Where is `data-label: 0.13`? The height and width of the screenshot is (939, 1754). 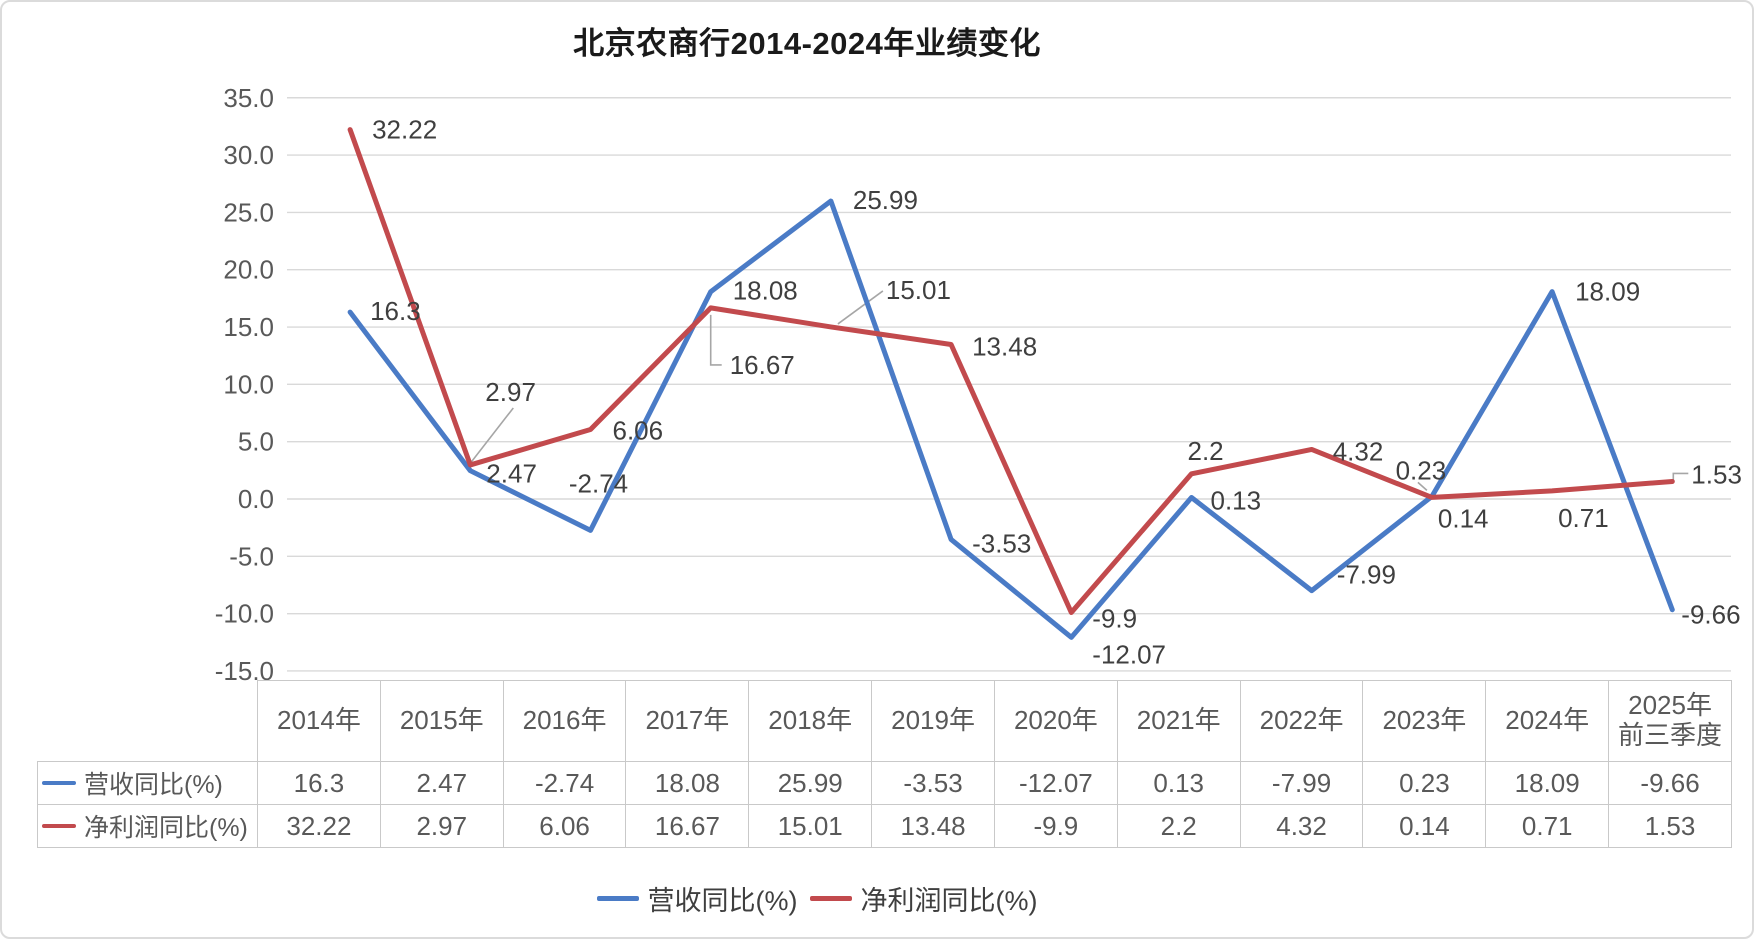 data-label: 0.13 is located at coordinates (1236, 501).